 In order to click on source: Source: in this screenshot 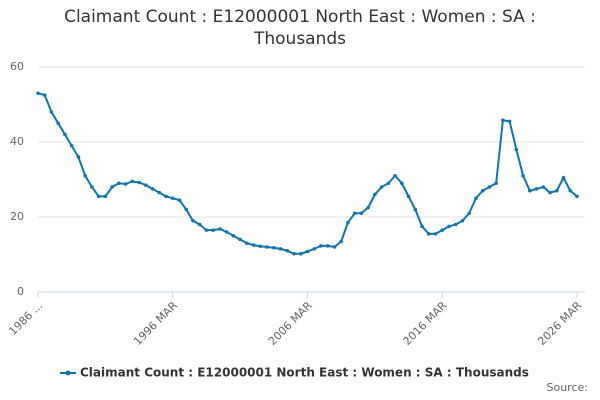, I will do `click(568, 387)`.